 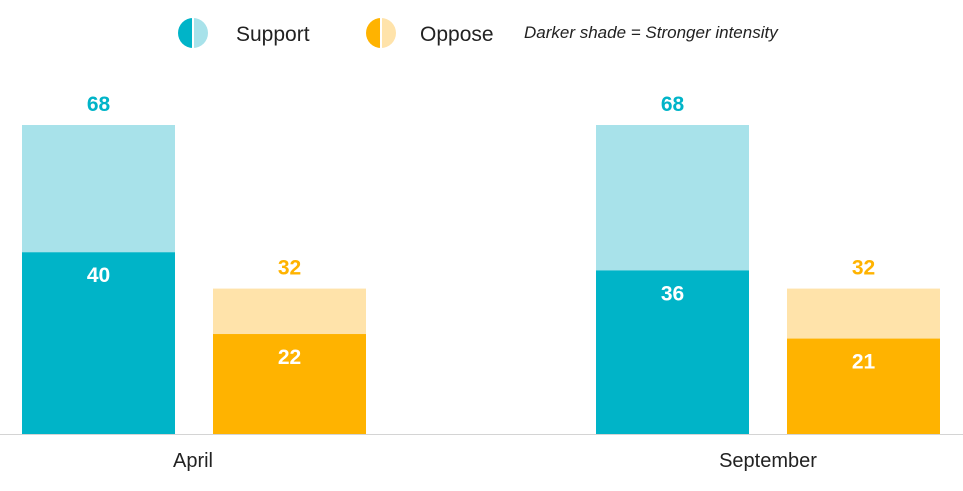 I want to click on bar-oppose-stronger-april, so click(x=289, y=384).